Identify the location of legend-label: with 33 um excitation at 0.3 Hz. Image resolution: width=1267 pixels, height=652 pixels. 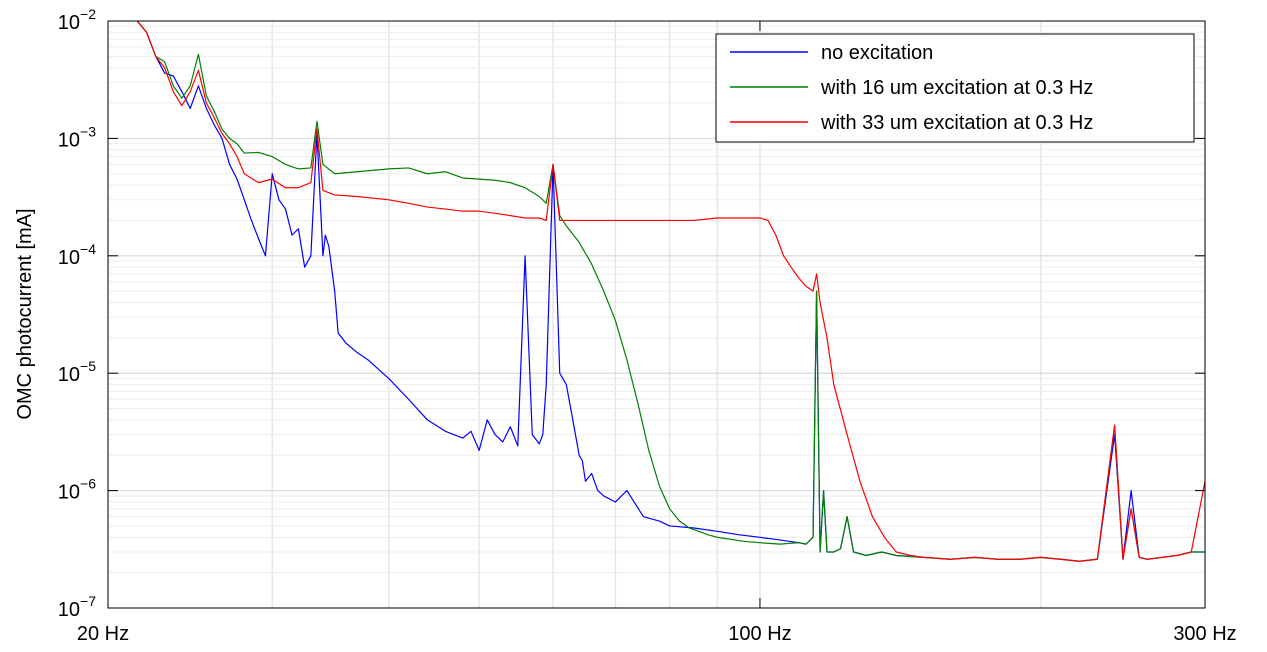
(956, 123).